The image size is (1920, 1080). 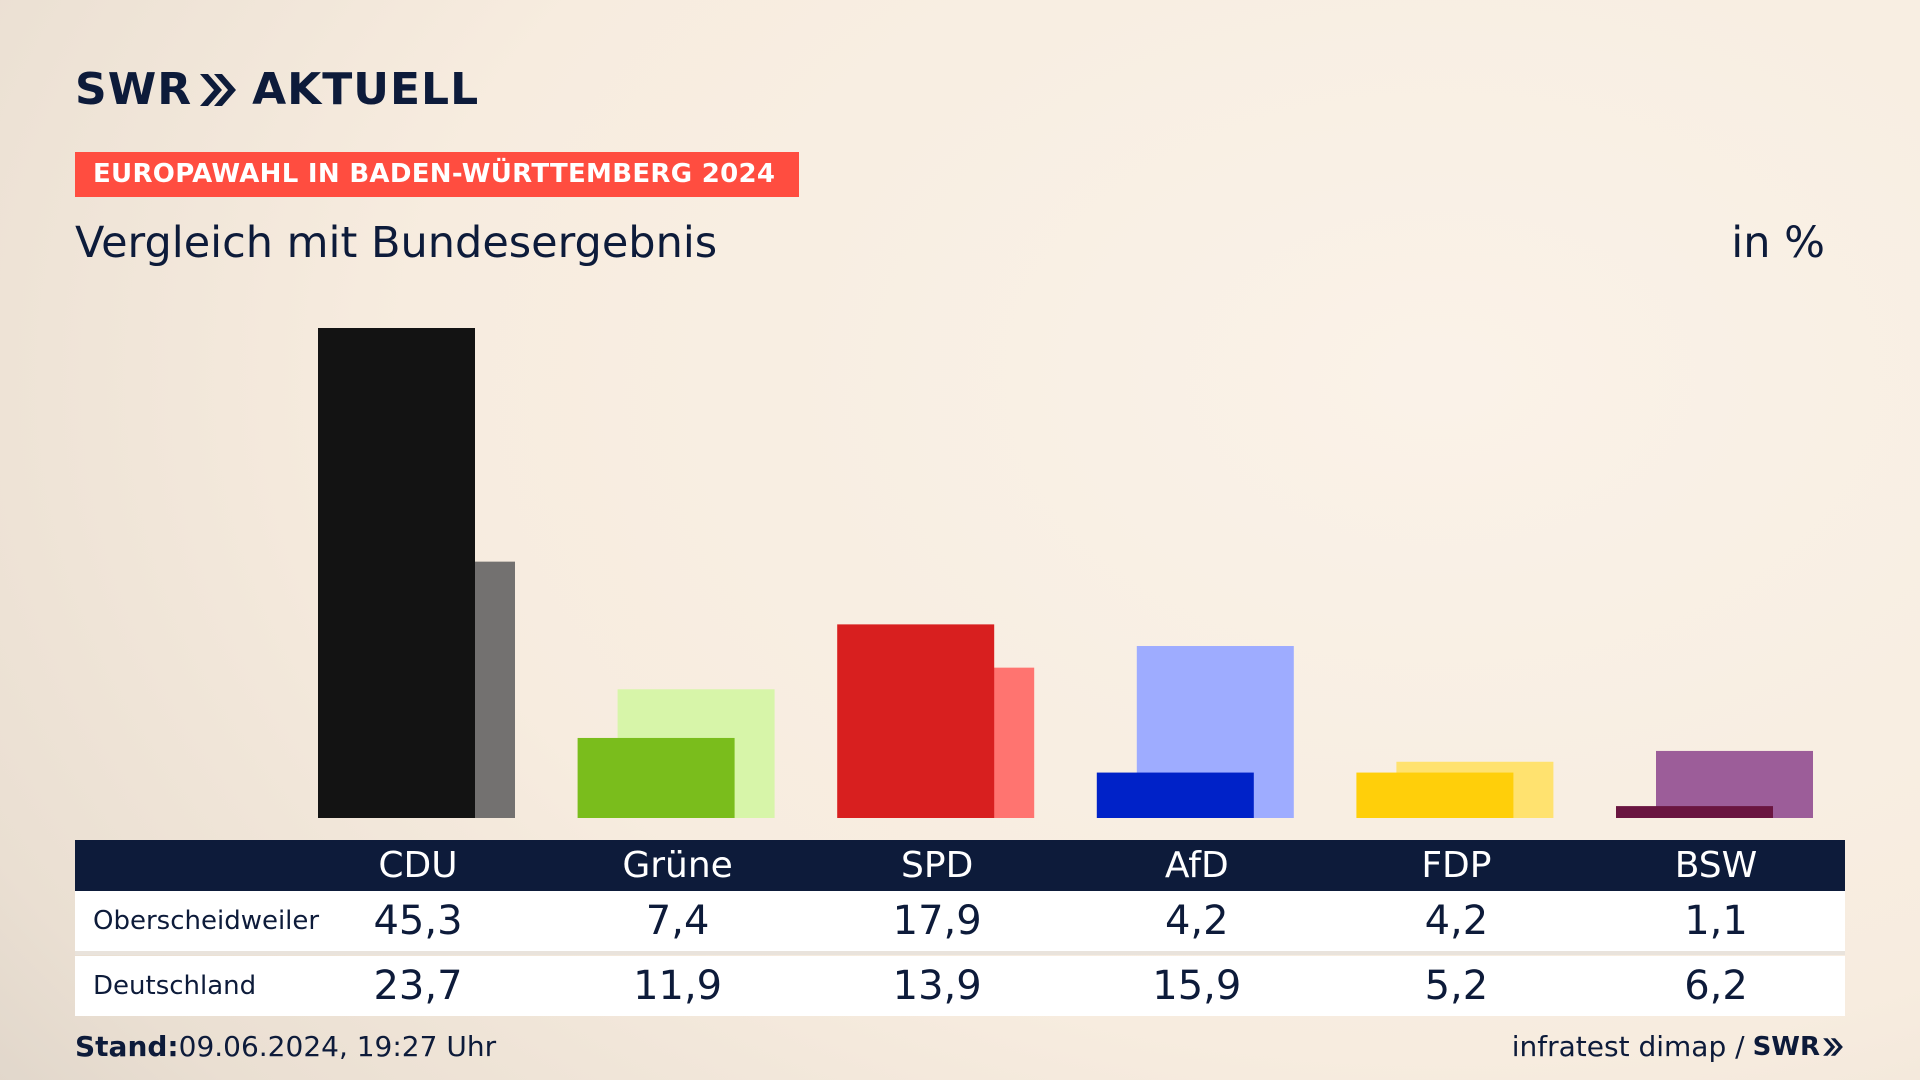 I want to click on row-label-oberscheidweiler: Oberscheidweiler, so click(x=206, y=921).